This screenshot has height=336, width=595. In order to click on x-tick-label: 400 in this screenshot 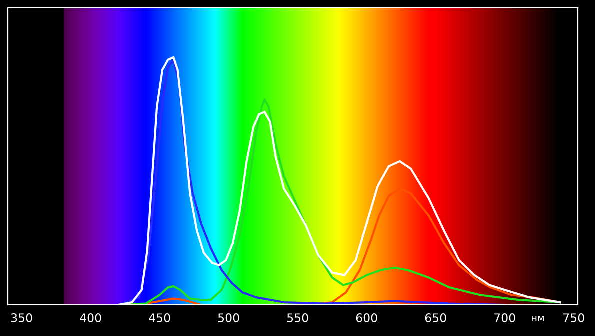, I will do `click(91, 318)`.